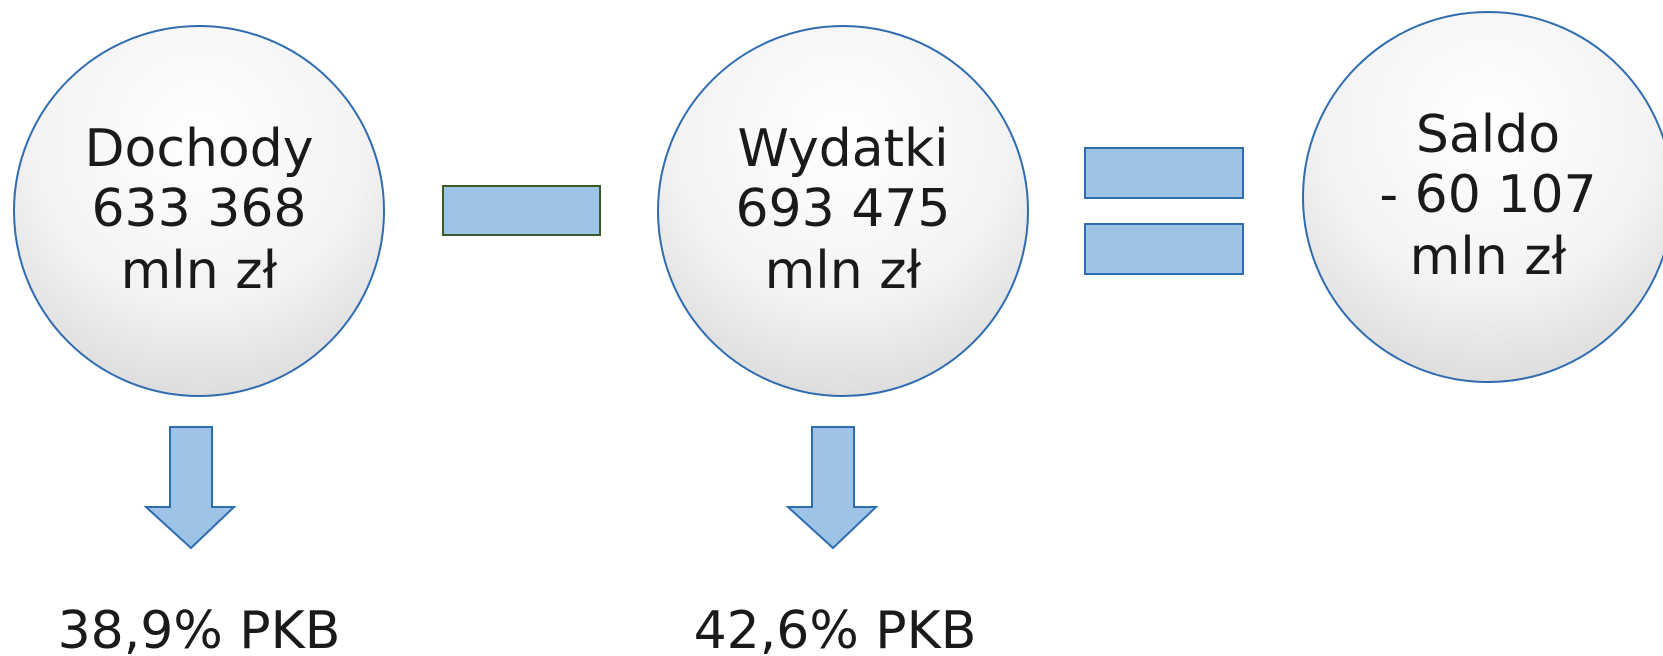  Describe the element at coordinates (1487, 195) in the screenshot. I see `node-value: - 60 107` at that location.